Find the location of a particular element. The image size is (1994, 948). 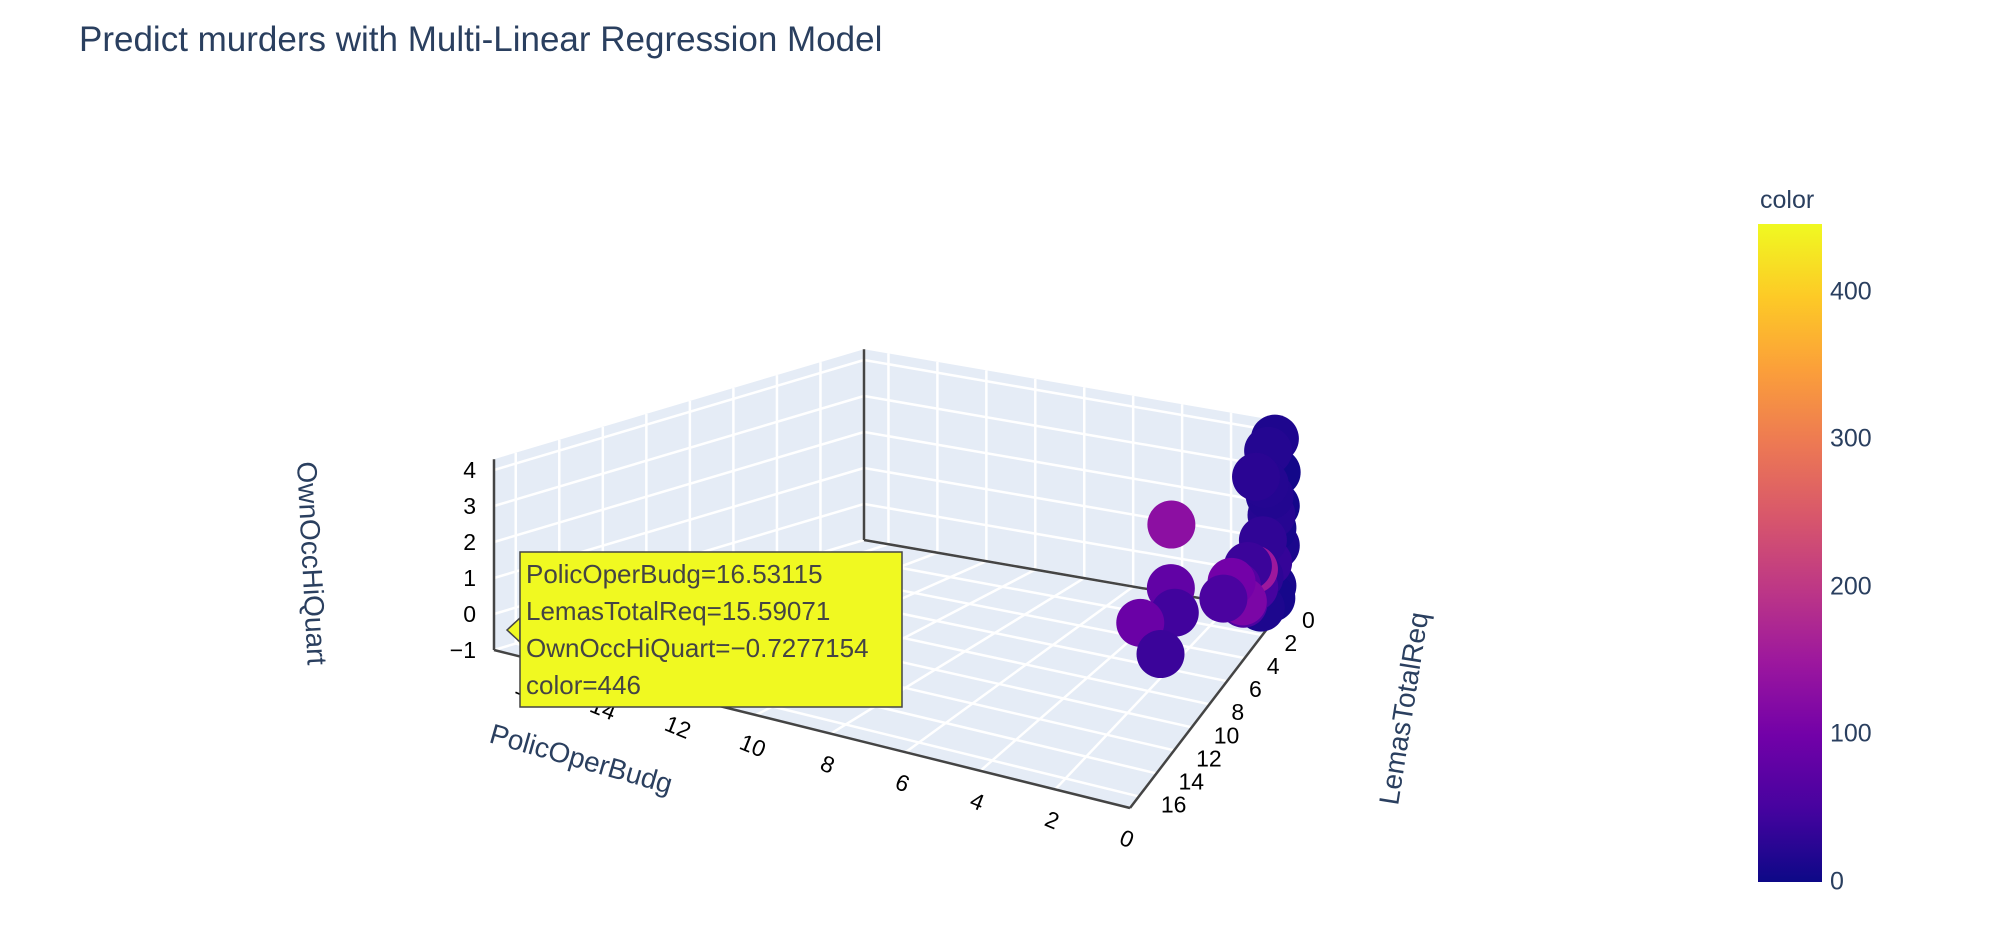

y-tick-label: 6 is located at coordinates (1255, 689).